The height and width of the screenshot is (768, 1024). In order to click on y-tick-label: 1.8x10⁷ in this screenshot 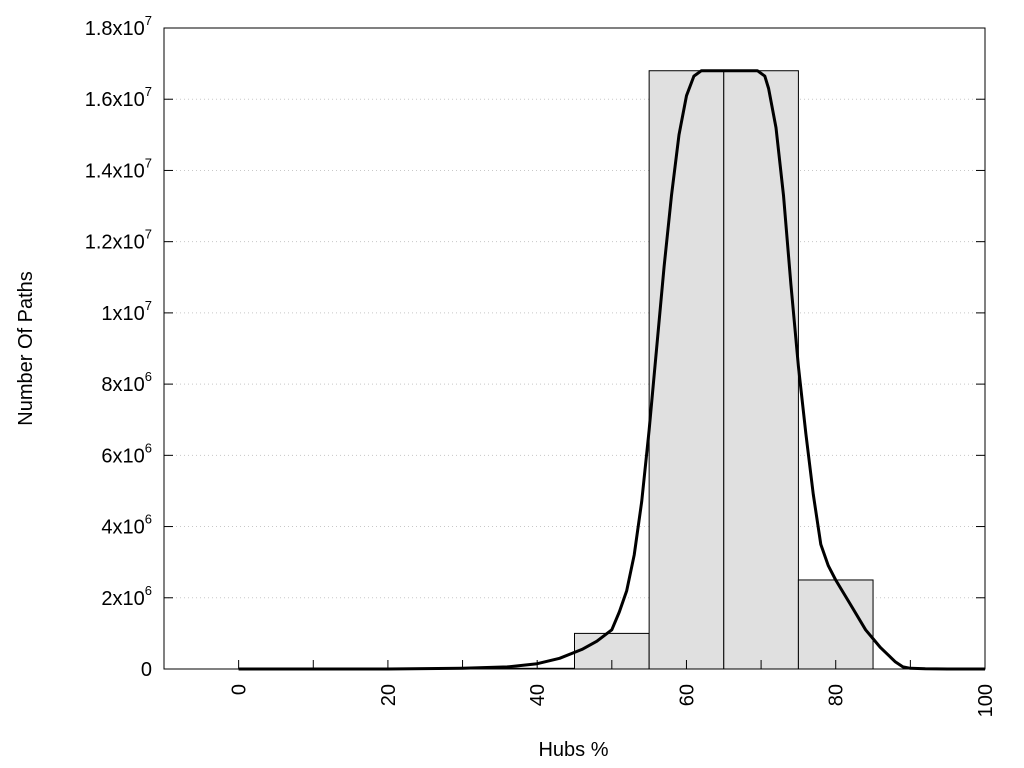, I will do `click(118, 26)`.